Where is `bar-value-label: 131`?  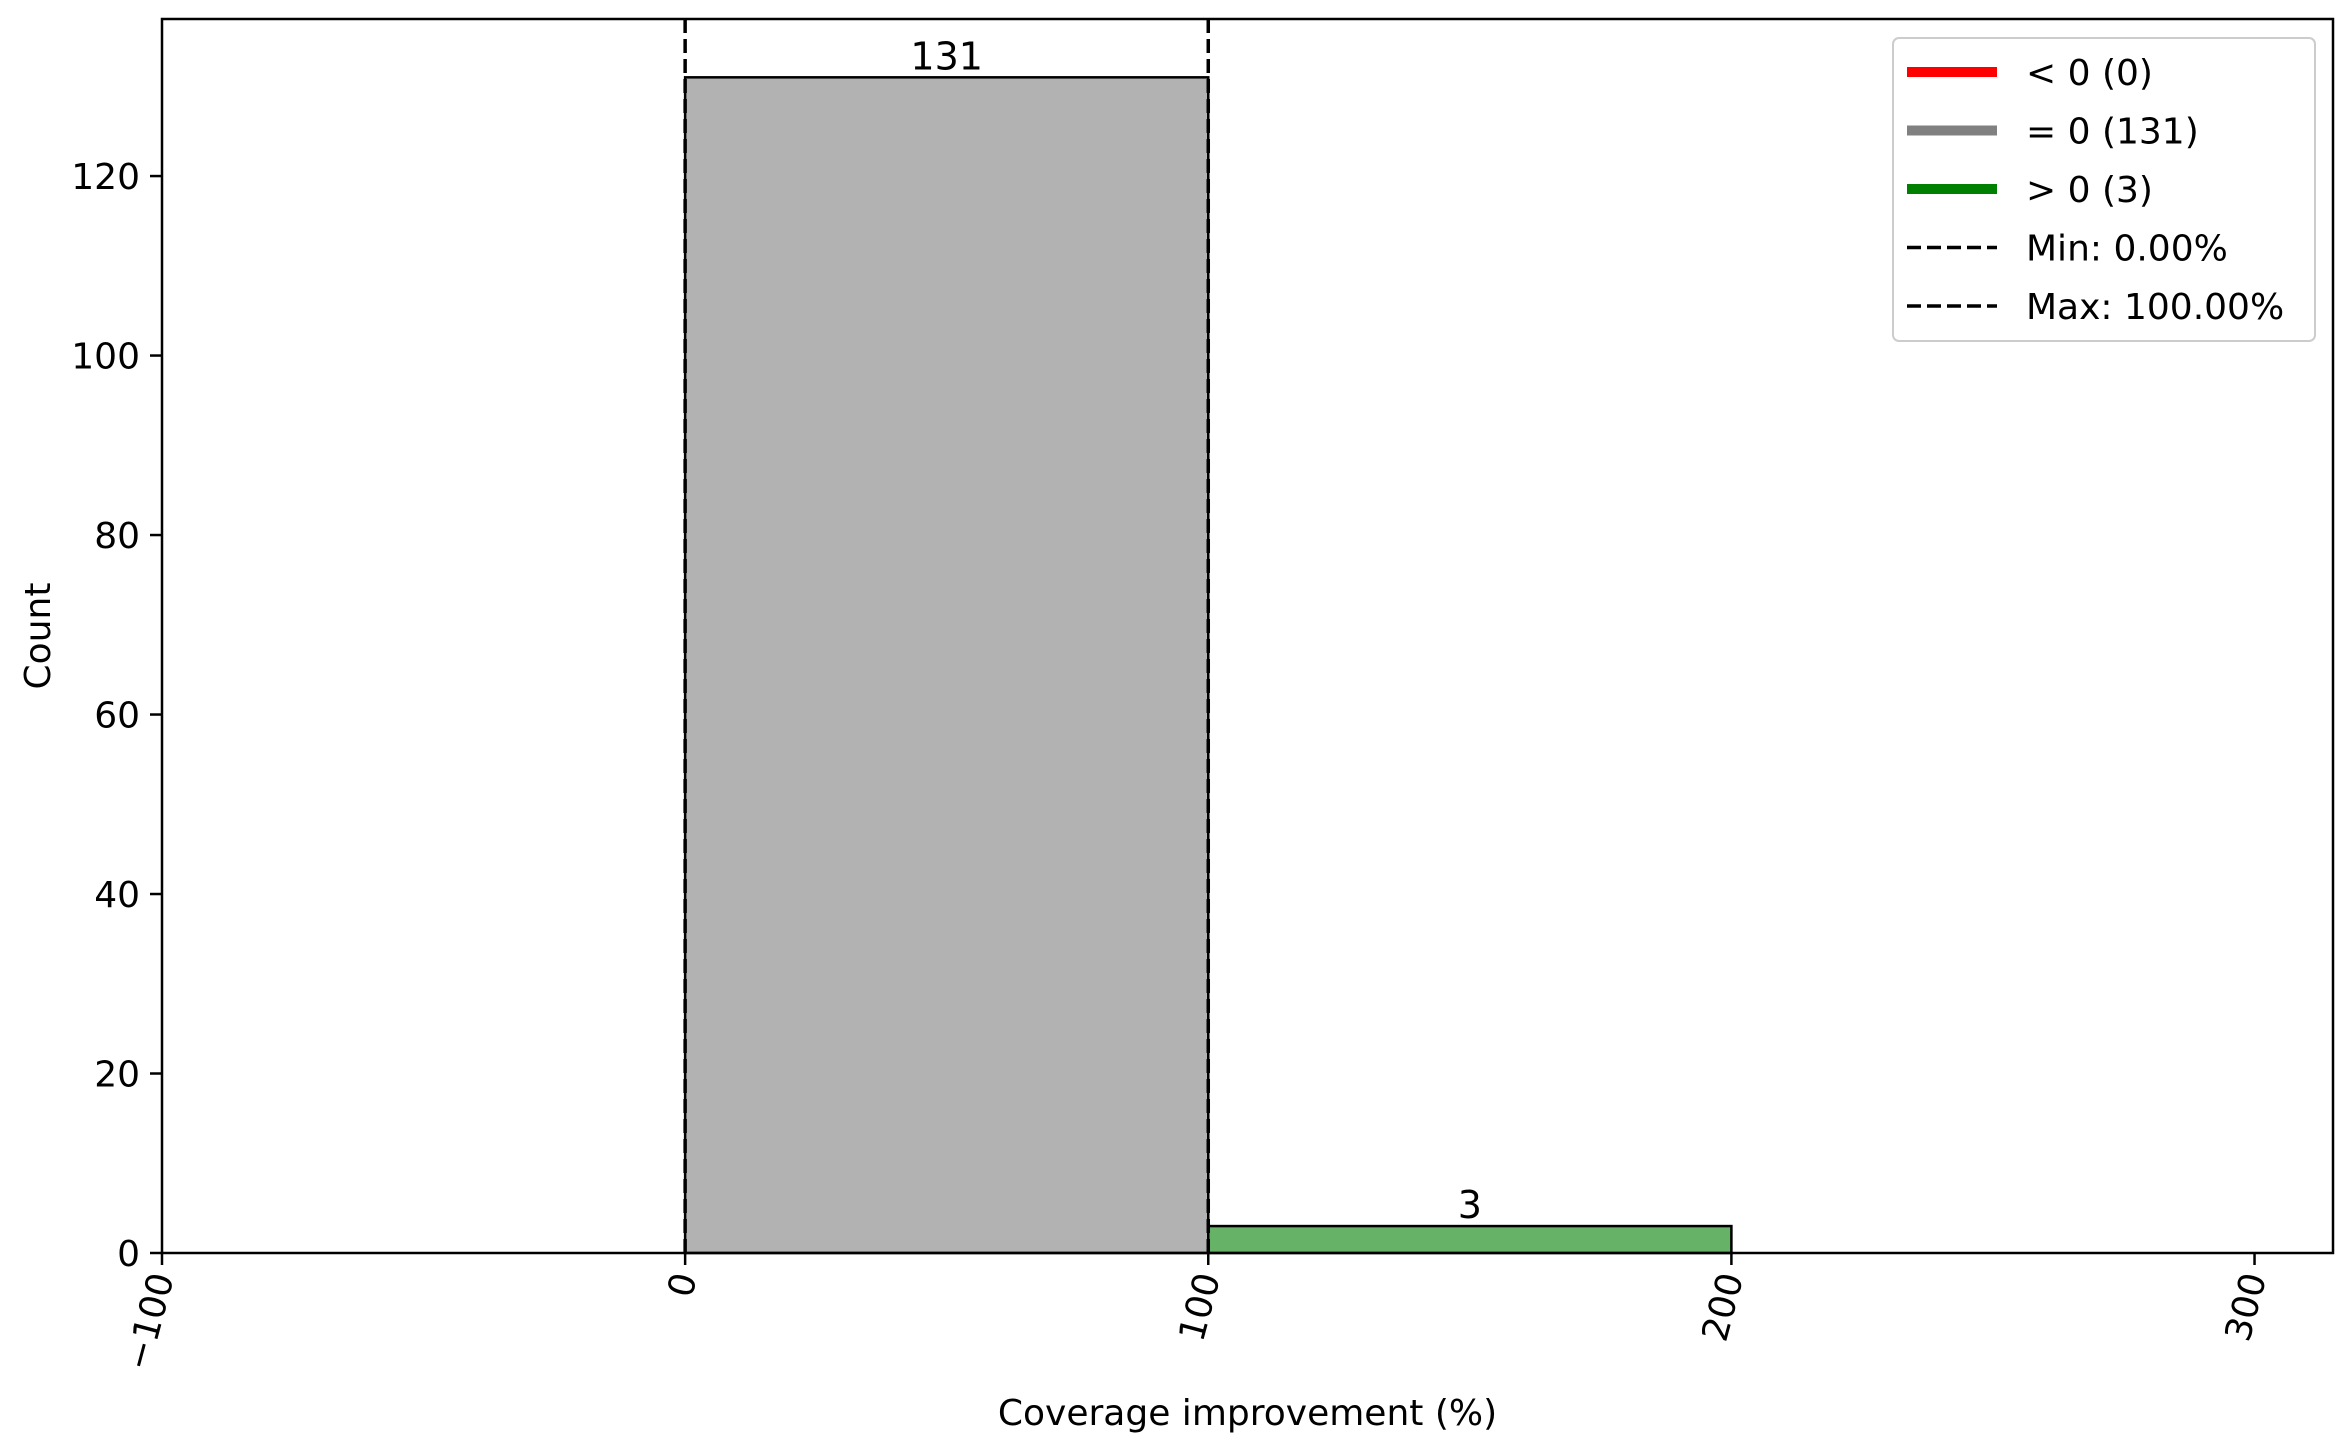
bar-value-label: 131 is located at coordinates (946, 56).